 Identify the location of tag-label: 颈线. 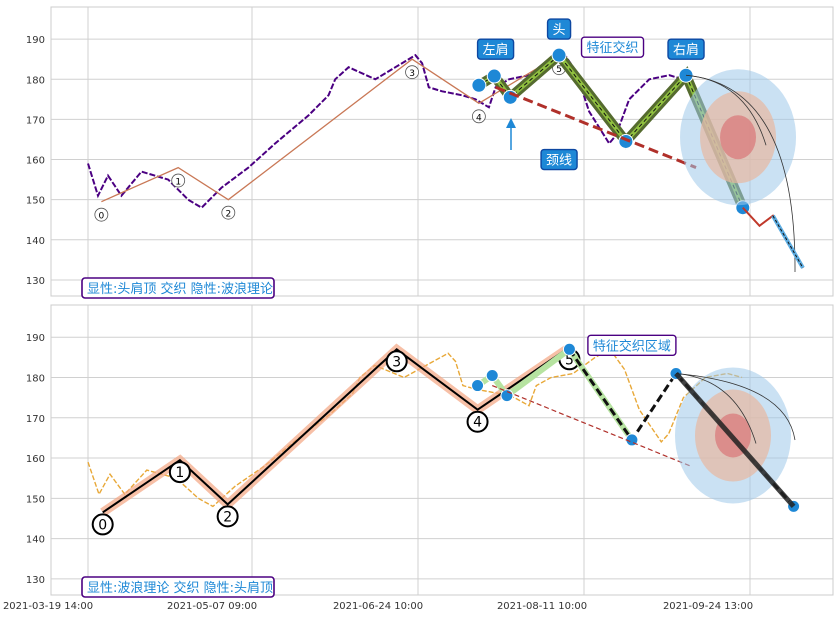
(559, 161).